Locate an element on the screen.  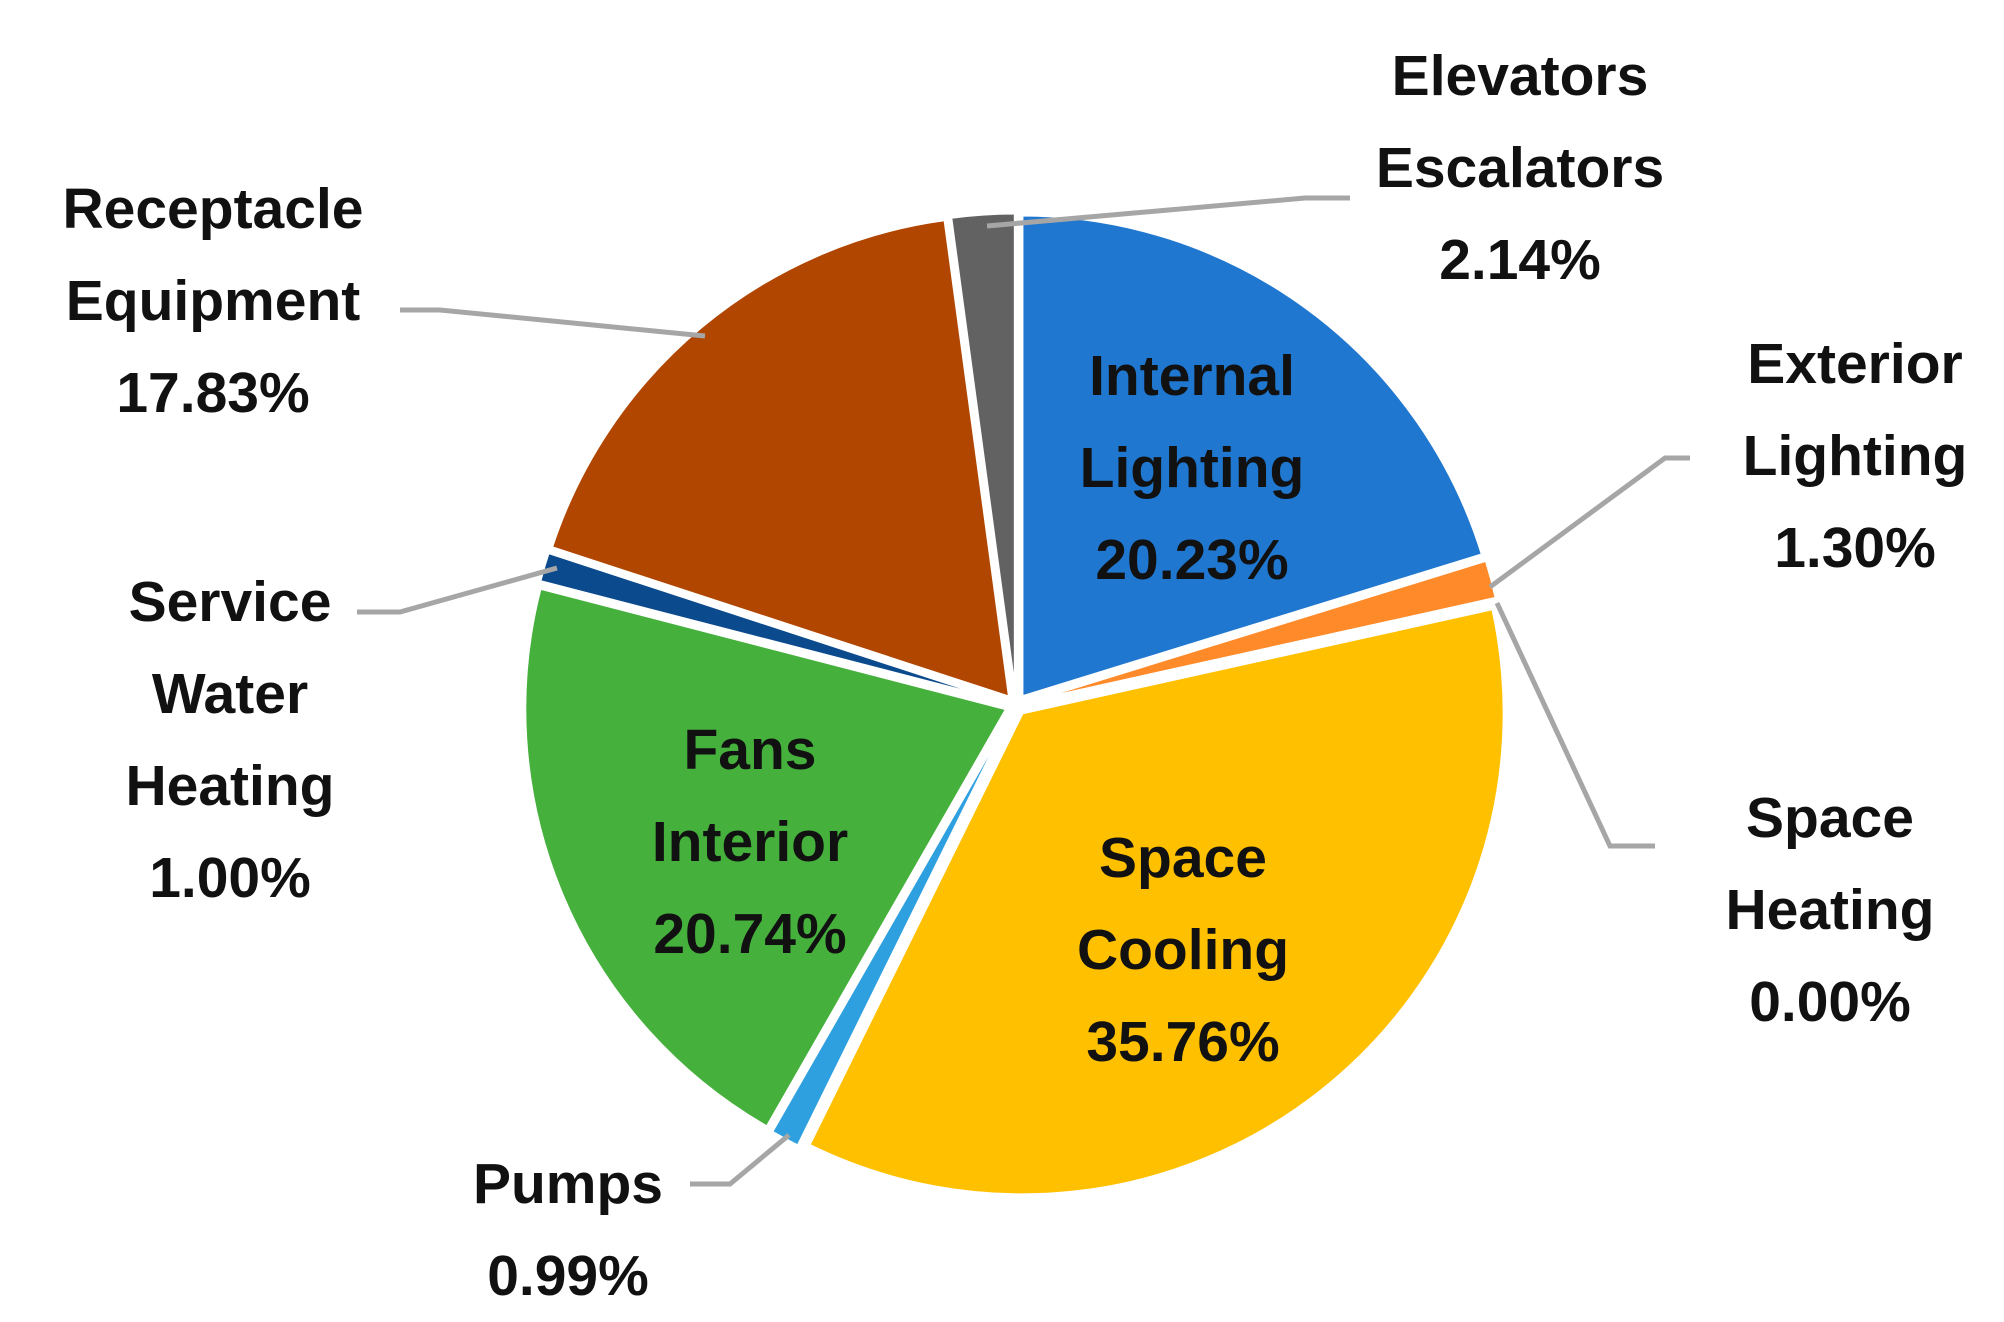
slice-label-space-heating: Space Heating 0.00% is located at coordinates (1827, 910).